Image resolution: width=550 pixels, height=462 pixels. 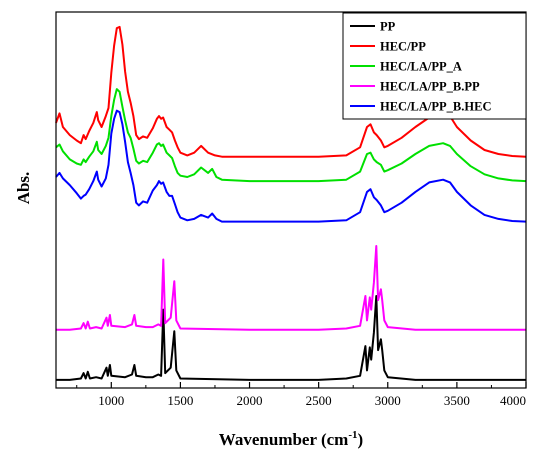 What do you see at coordinates (388, 27) in the screenshot?
I see `legend-label: PP` at bounding box center [388, 27].